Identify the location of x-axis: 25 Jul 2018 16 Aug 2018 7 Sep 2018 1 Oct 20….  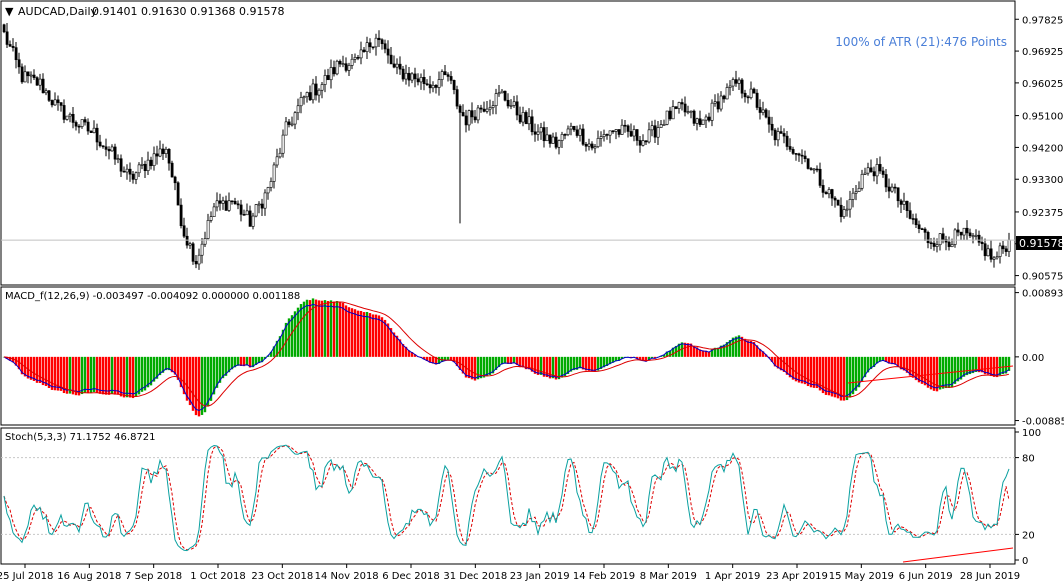
(510, 573).